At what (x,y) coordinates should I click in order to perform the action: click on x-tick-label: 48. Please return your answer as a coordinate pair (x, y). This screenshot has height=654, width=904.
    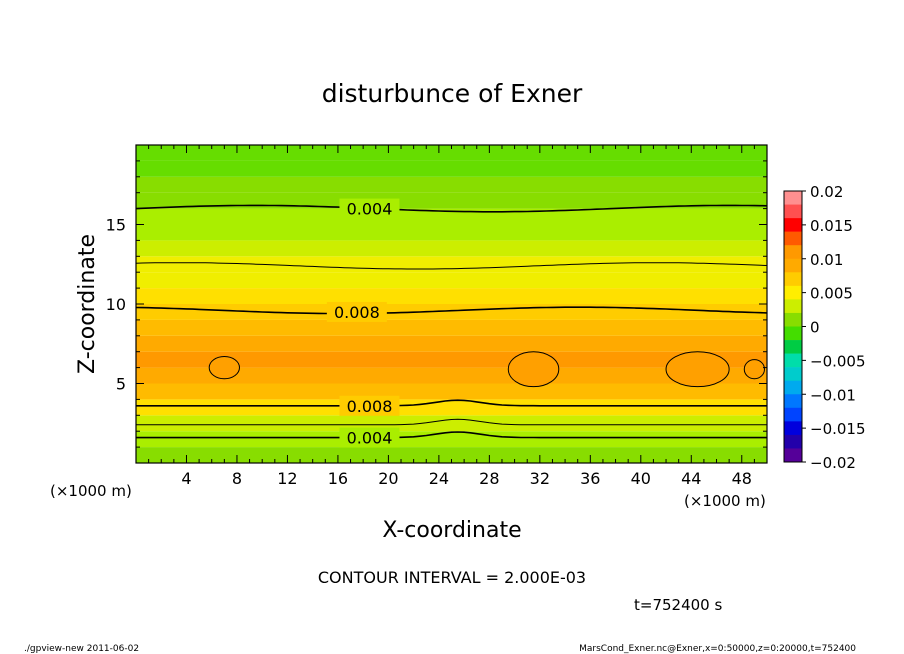
    Looking at the image, I should click on (742, 478).